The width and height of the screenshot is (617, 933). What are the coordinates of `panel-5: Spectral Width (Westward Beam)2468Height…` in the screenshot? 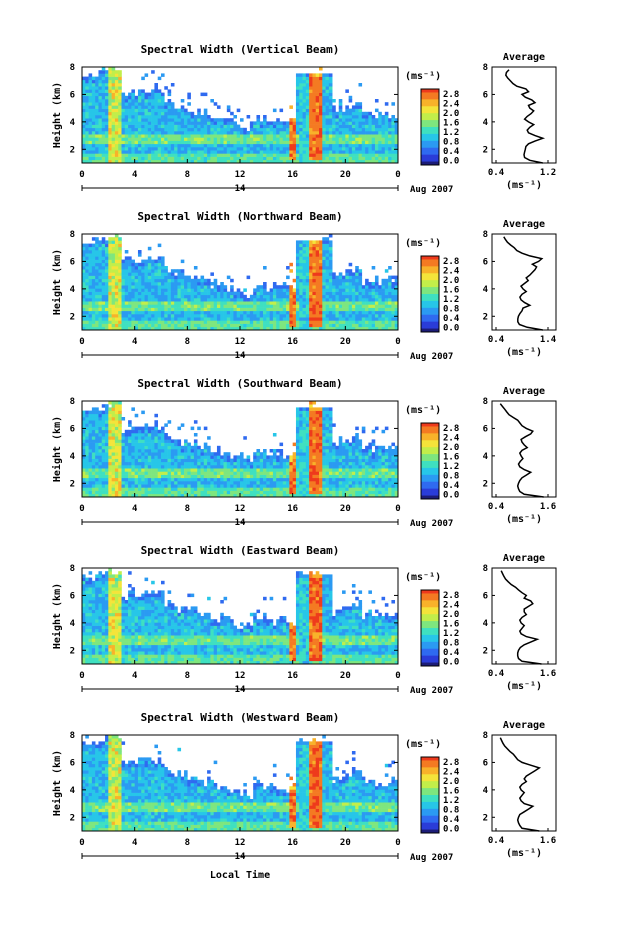 It's located at (303, 787).